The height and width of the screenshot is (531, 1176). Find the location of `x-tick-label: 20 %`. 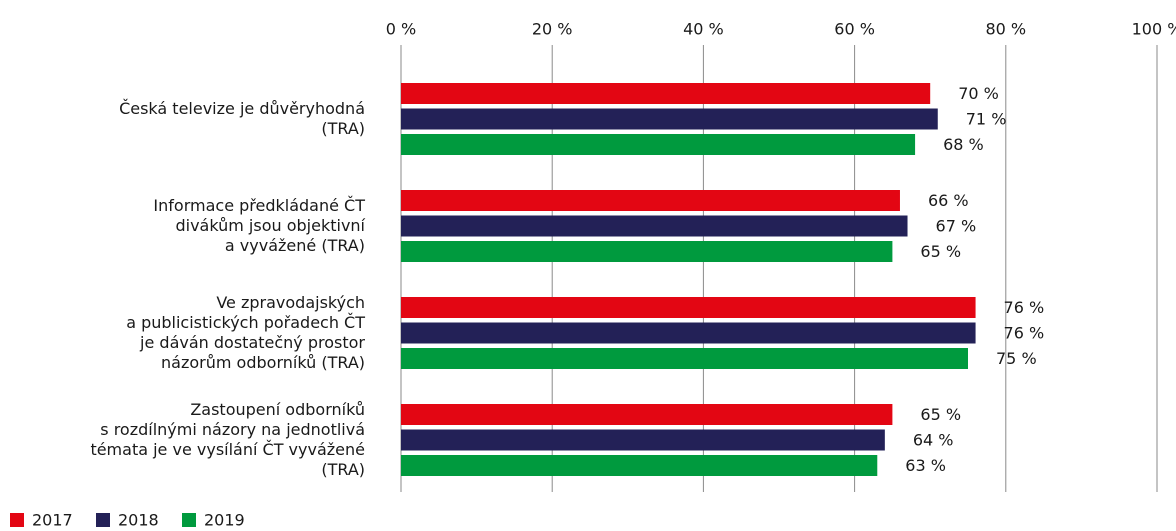

x-tick-label: 20 % is located at coordinates (552, 29).